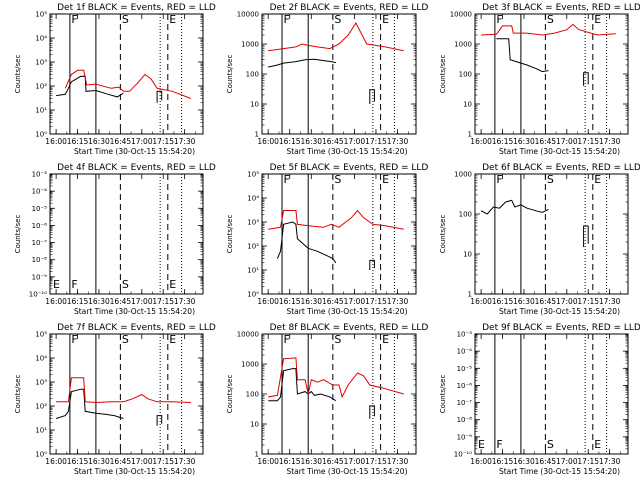 This screenshot has width=640, height=480. Describe the element at coordinates (253, 223) in the screenshot. I see `y-tick-label: 10³` at that location.